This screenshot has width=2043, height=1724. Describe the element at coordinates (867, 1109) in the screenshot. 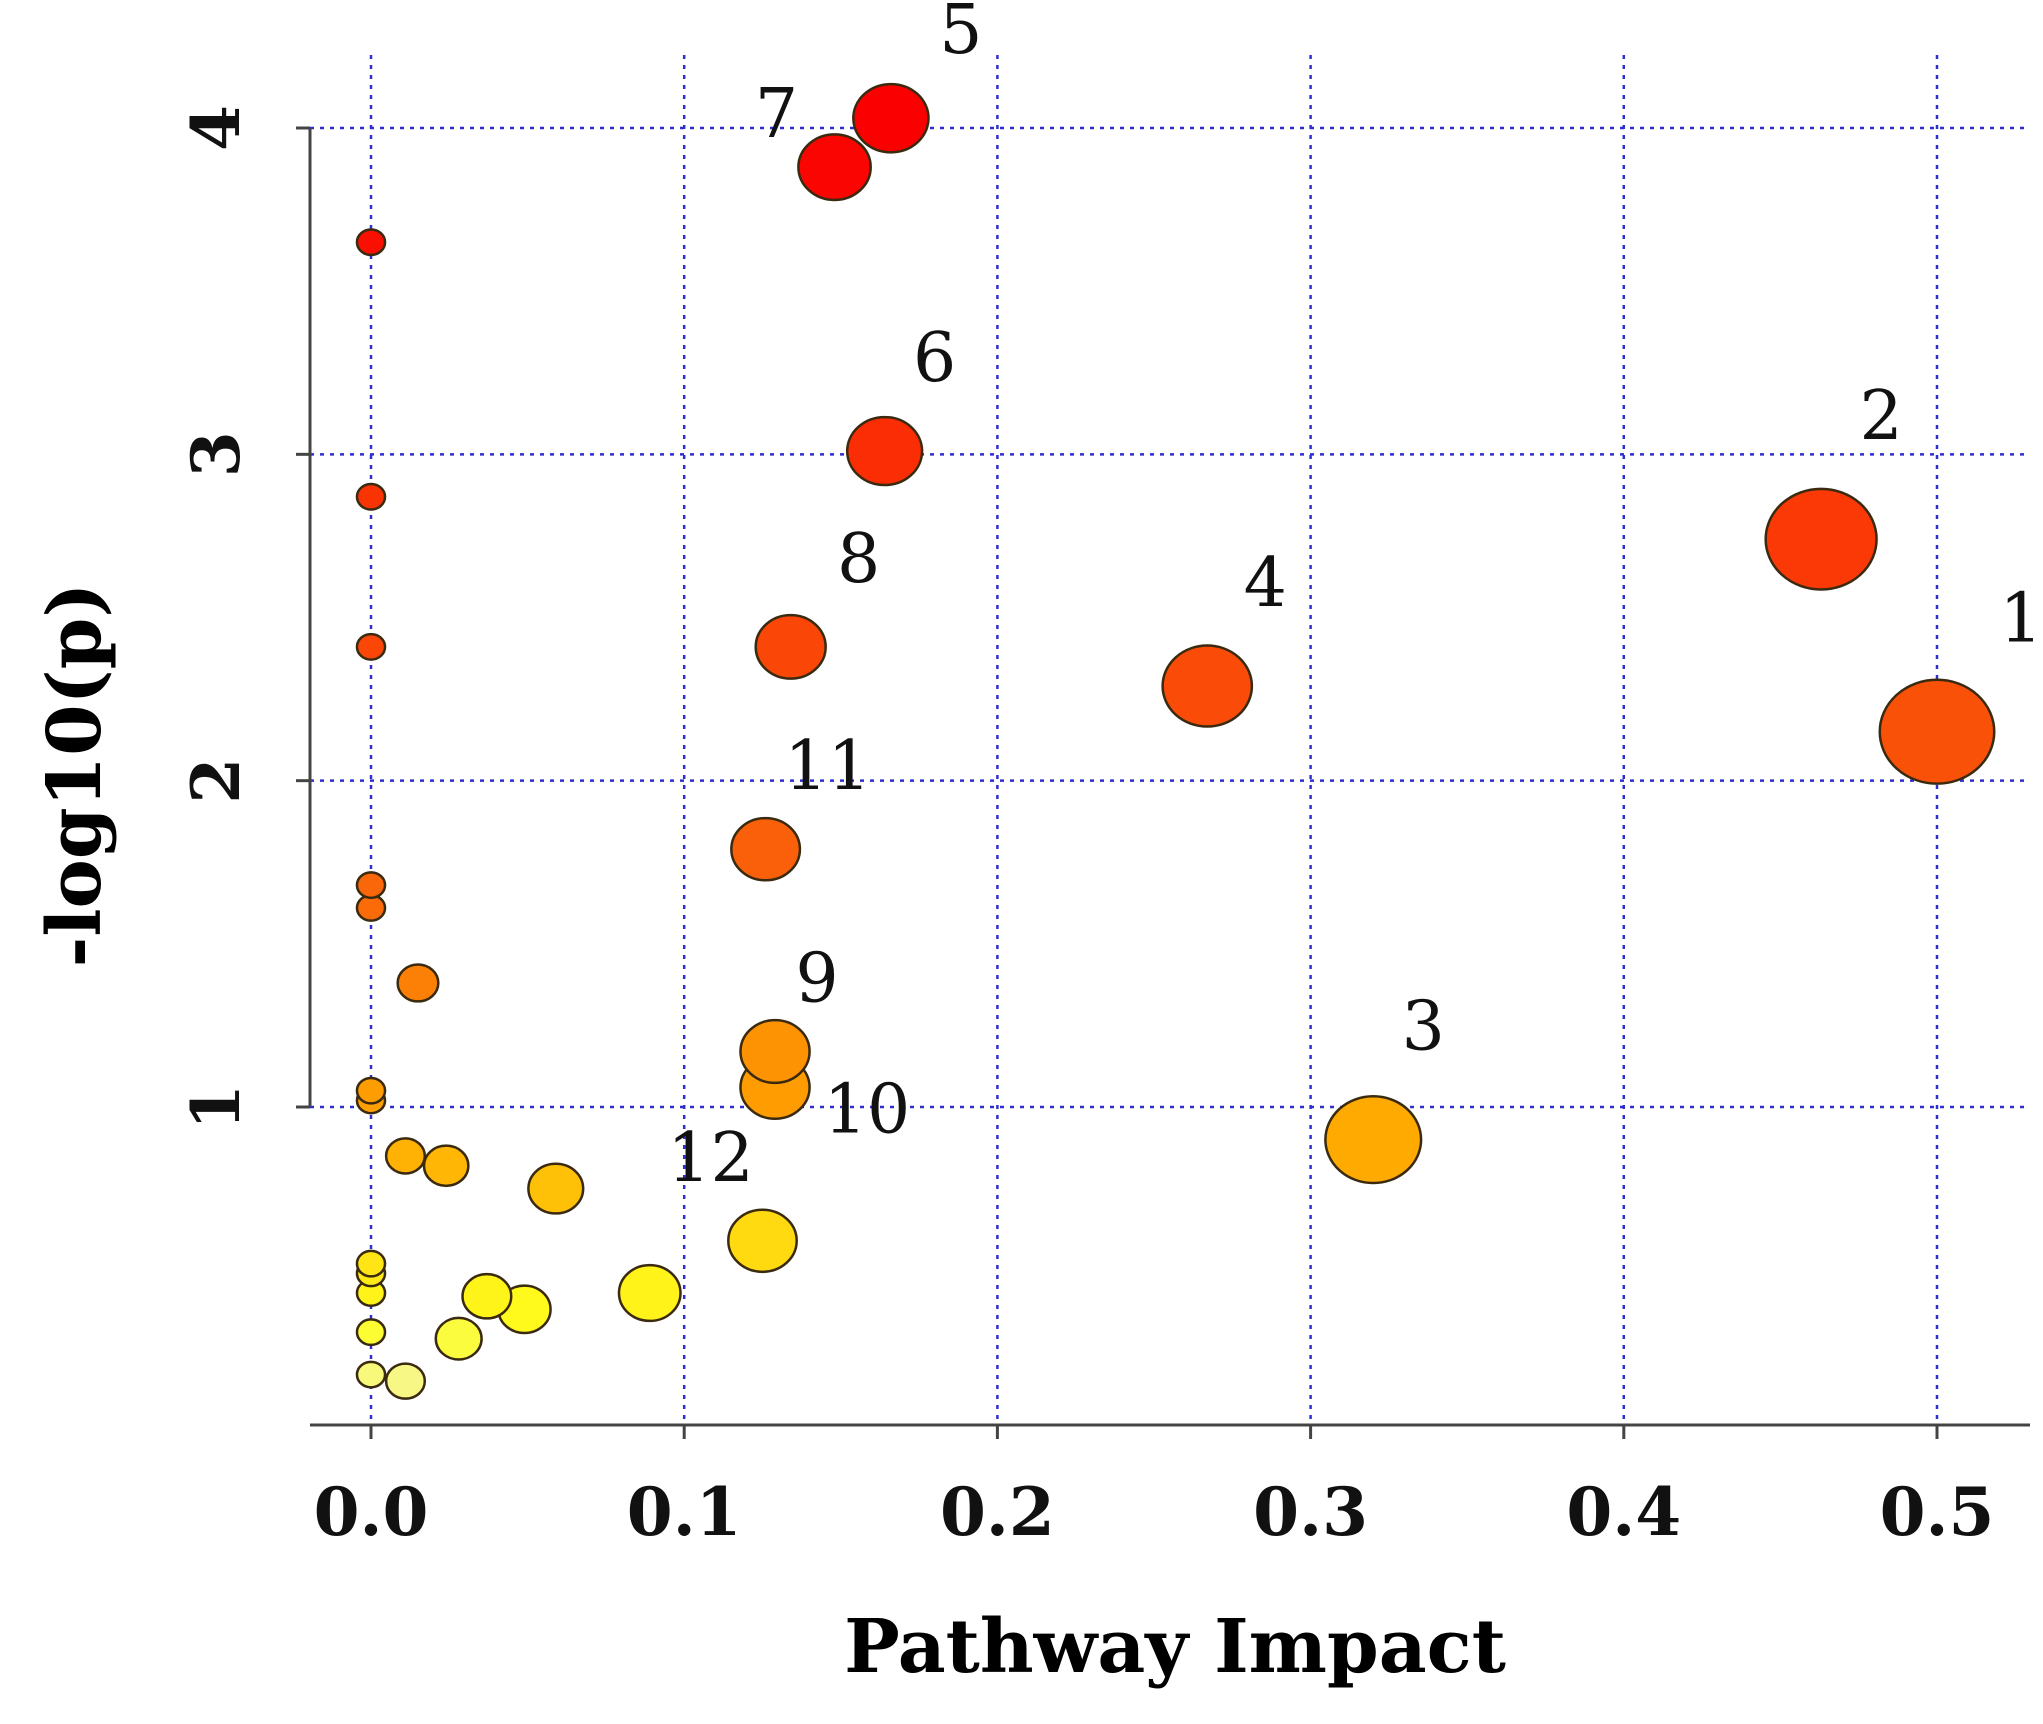

I see `point-label-10: 10` at that location.